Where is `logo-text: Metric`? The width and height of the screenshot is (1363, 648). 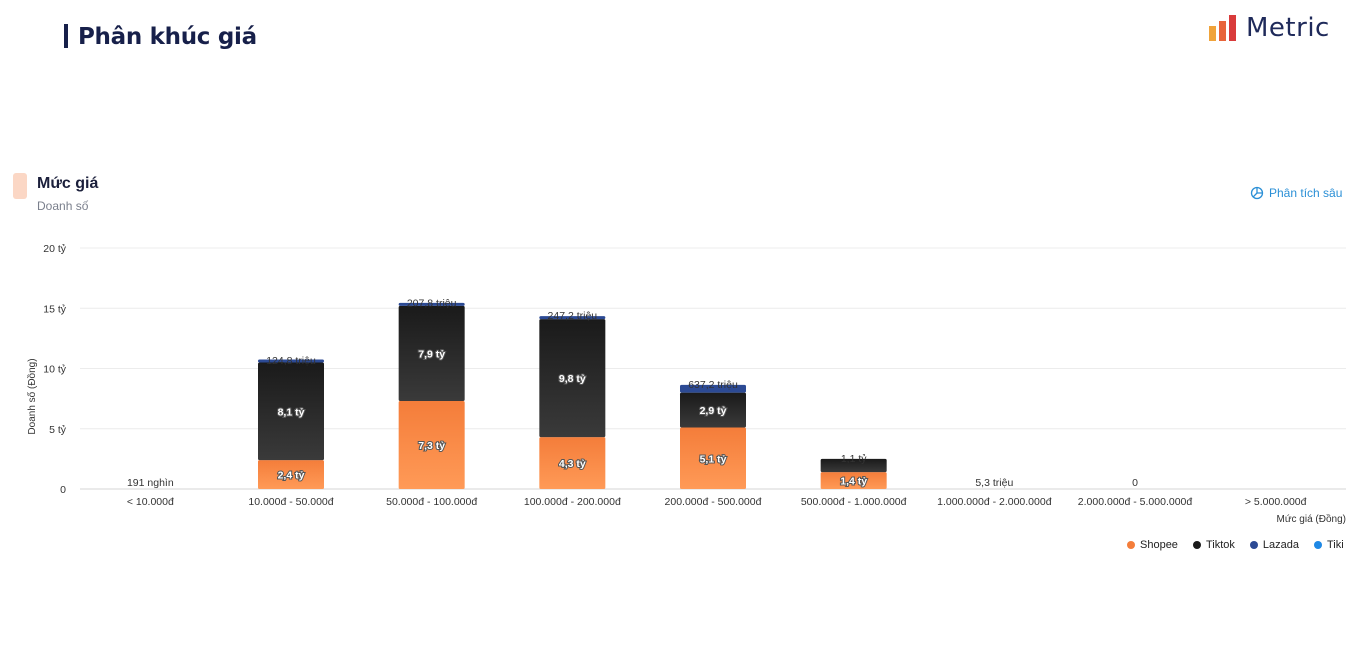 logo-text: Metric is located at coordinates (1288, 28).